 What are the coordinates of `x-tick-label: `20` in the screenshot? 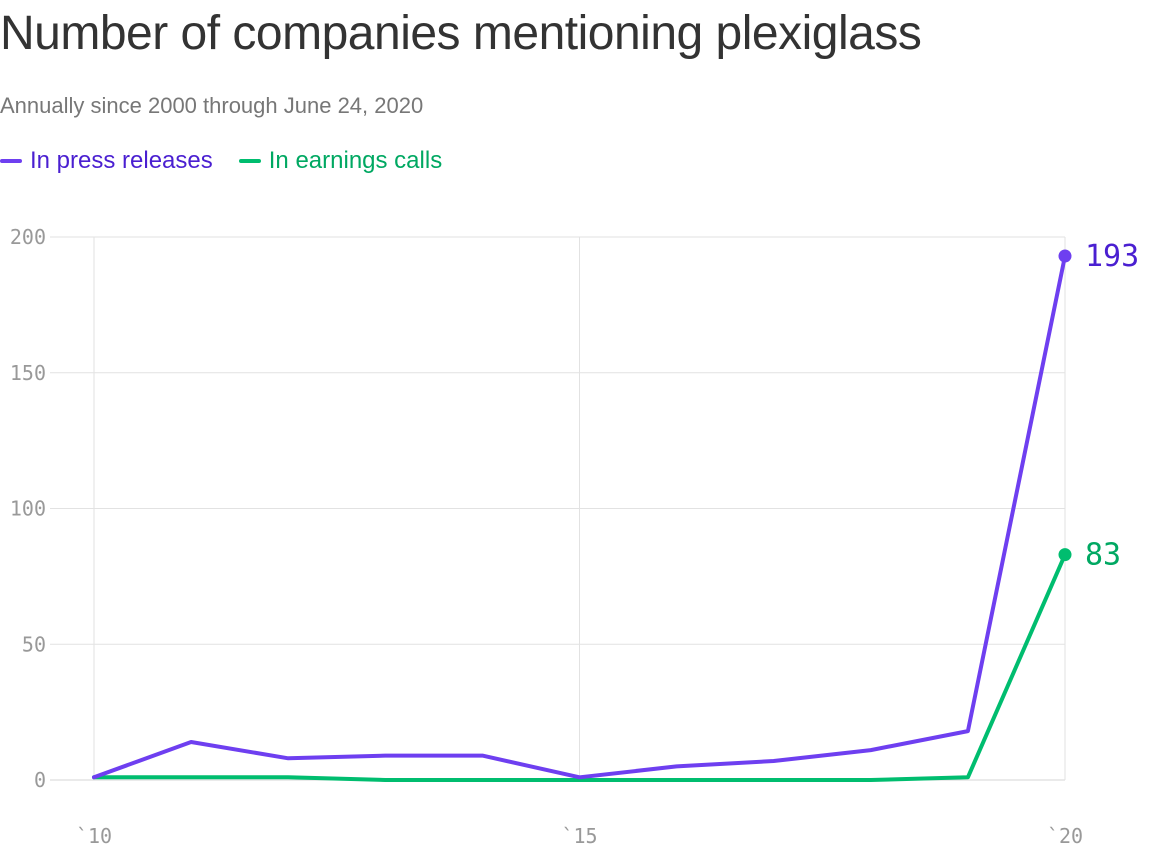 It's located at (1065, 836).